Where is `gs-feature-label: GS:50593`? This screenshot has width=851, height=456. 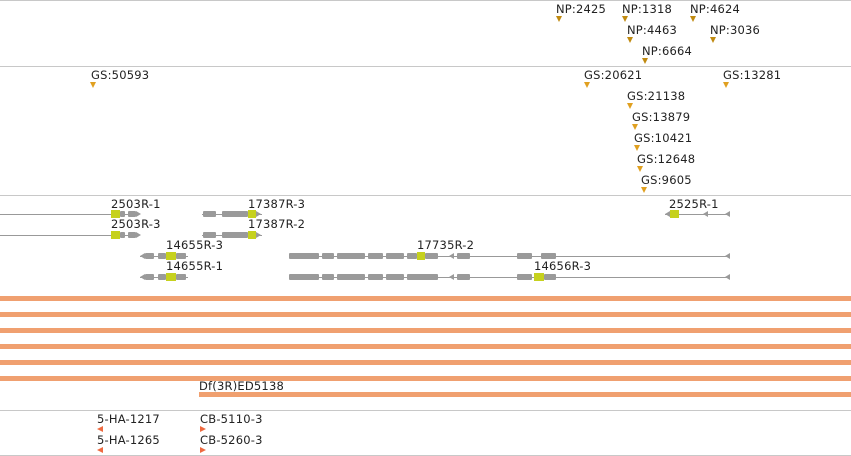 gs-feature-label: GS:50593 is located at coordinates (120, 75).